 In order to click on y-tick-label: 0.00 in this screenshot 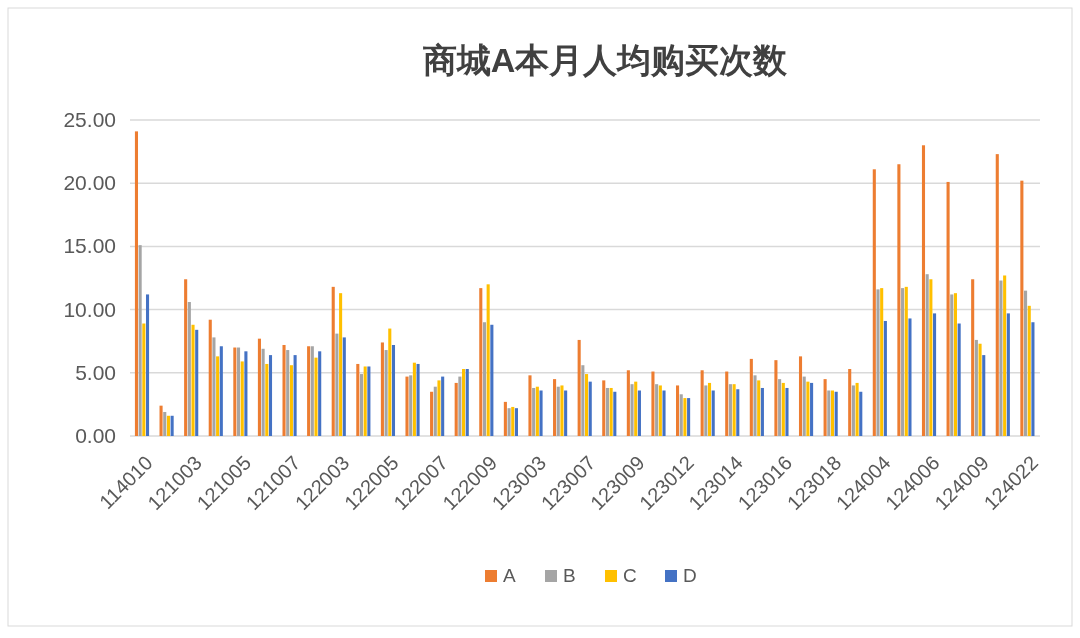, I will do `click(95, 435)`.